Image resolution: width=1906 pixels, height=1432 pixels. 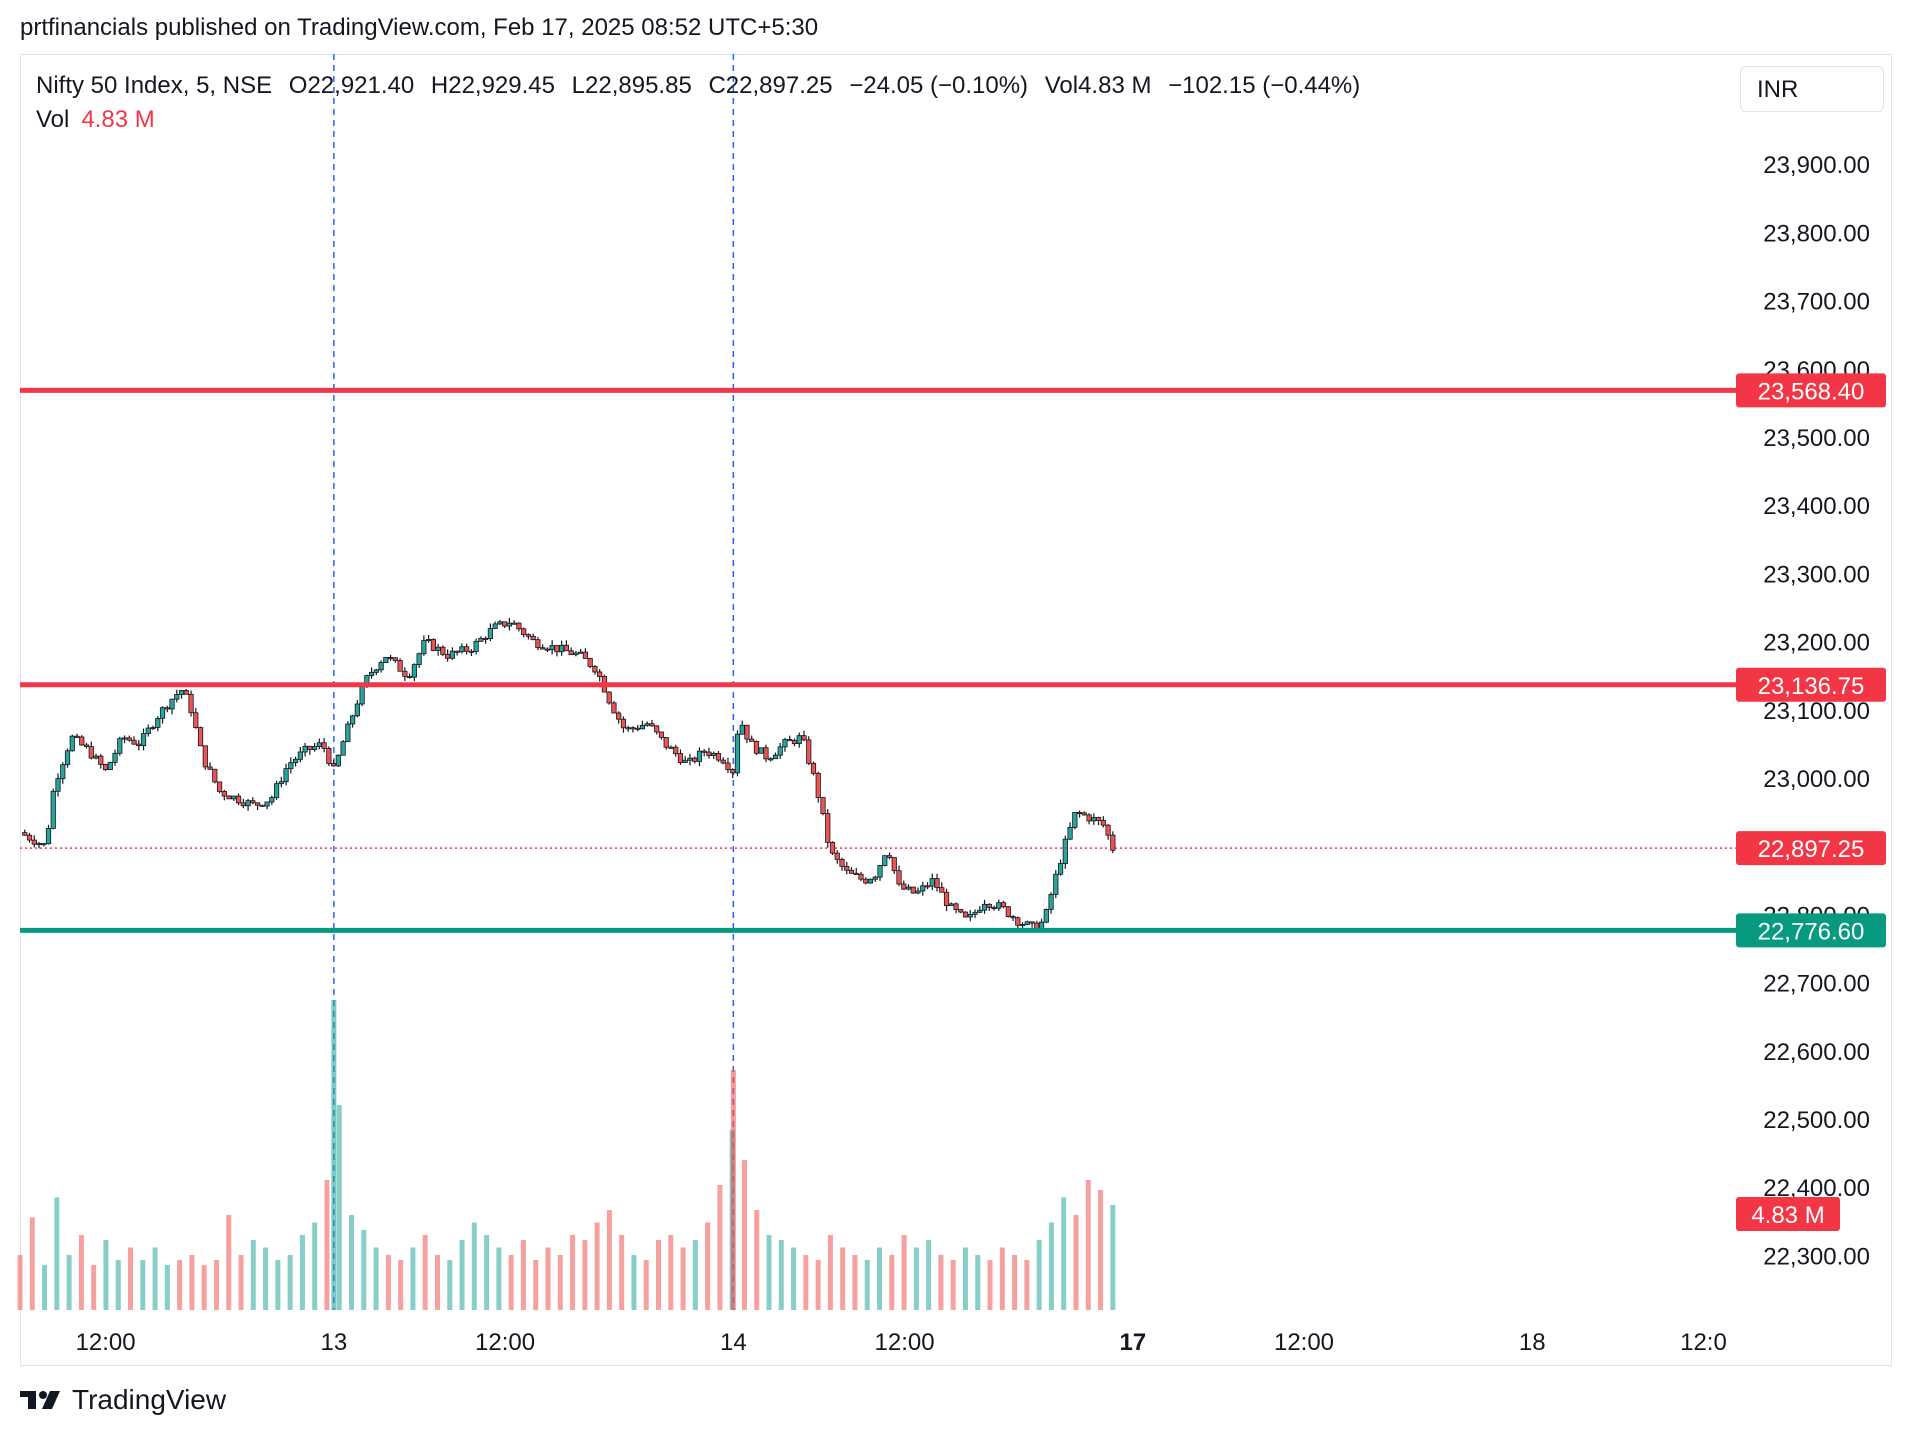 What do you see at coordinates (1816, 643) in the screenshot?
I see `y-tick-label: 23,200.00` at bounding box center [1816, 643].